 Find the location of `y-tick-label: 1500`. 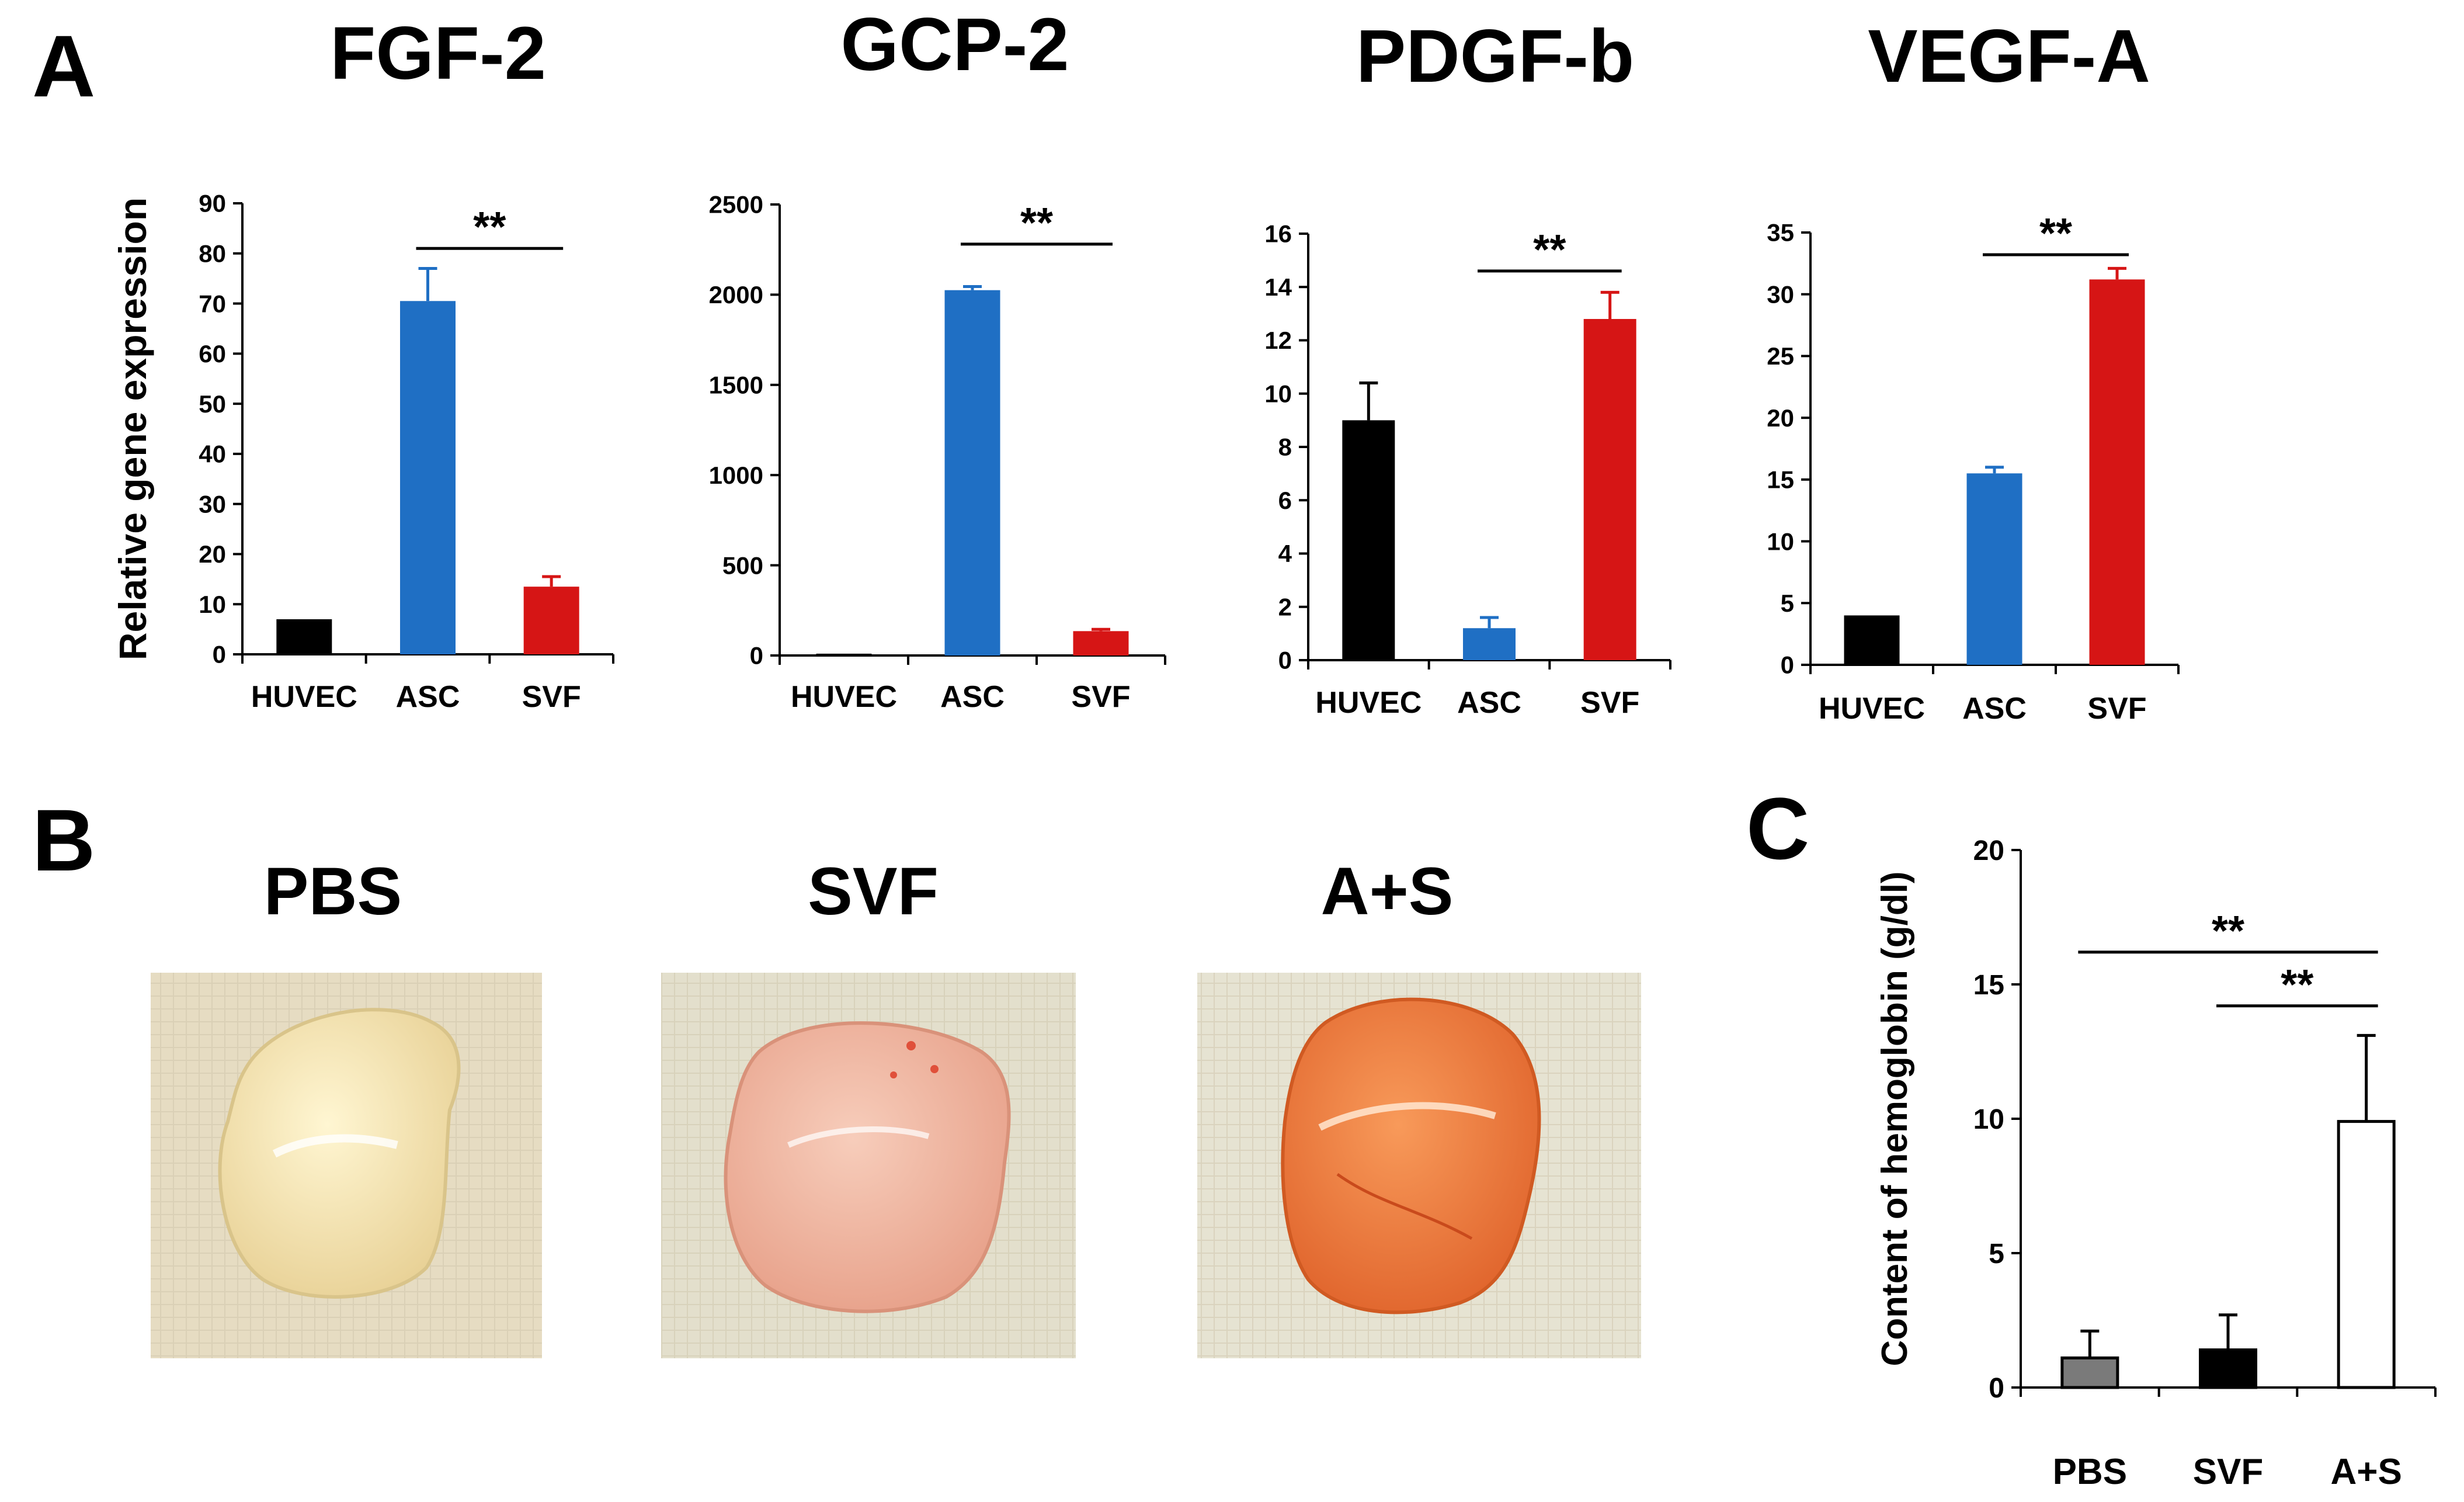

y-tick-label: 1500 is located at coordinates (736, 385).